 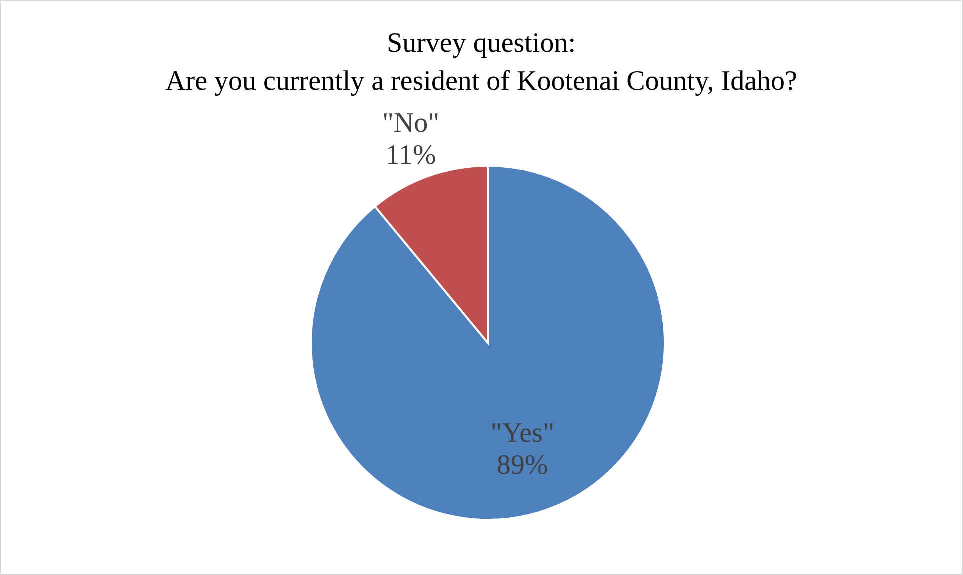 What do you see at coordinates (522, 433) in the screenshot?
I see `slice-label: "Yes"` at bounding box center [522, 433].